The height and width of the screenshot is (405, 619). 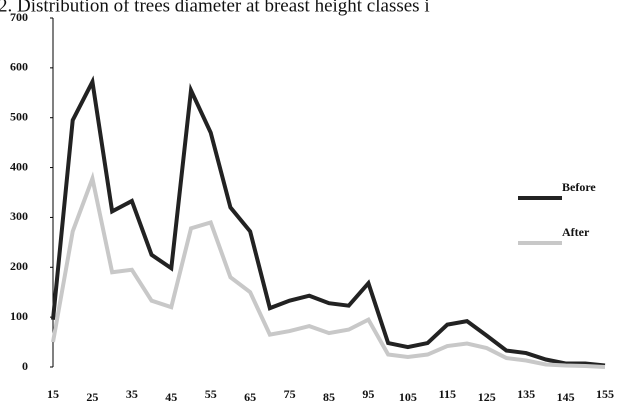 I want to click on y-tick-label: 700, so click(x=19, y=17).